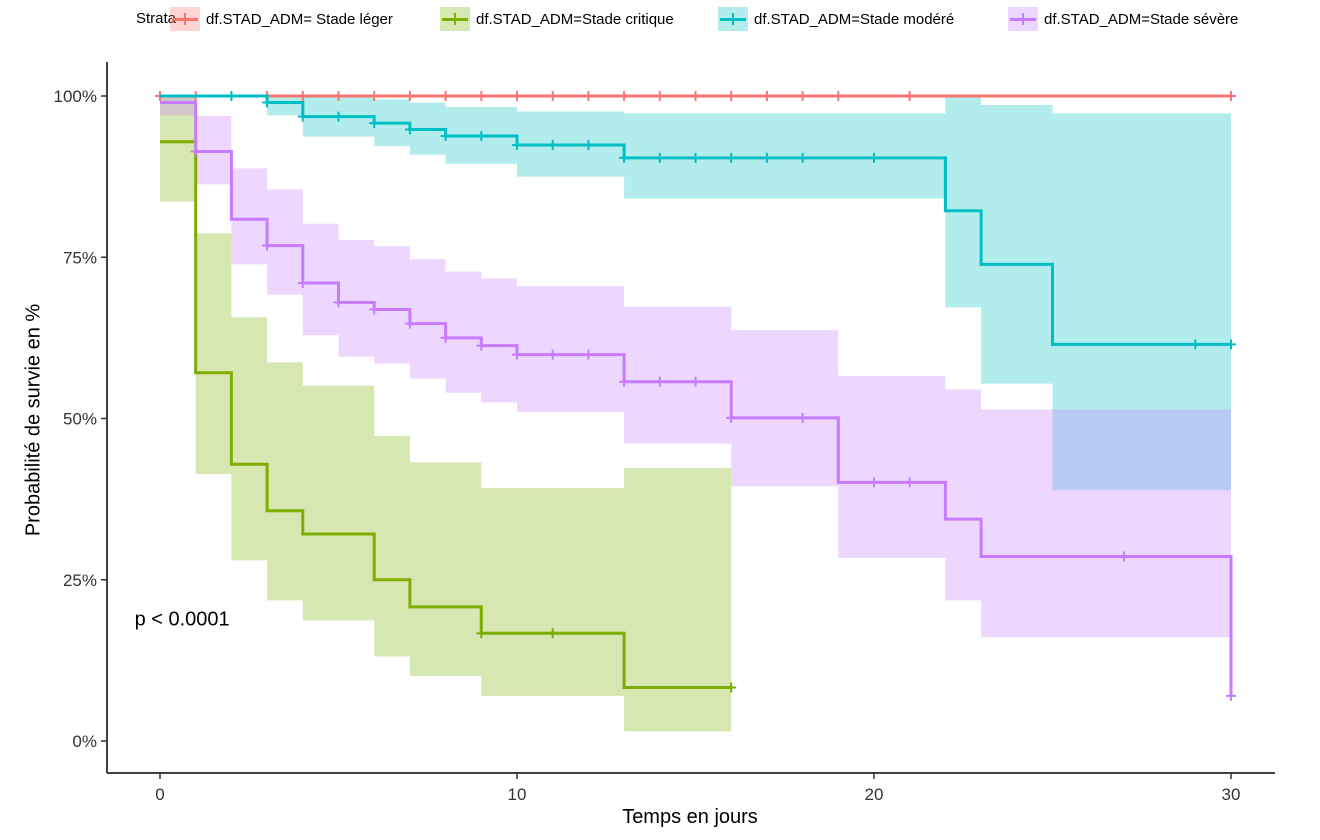 The width and height of the screenshot is (1320, 840). What do you see at coordinates (84, 741) in the screenshot?
I see `y-tick-label: 0%` at bounding box center [84, 741].